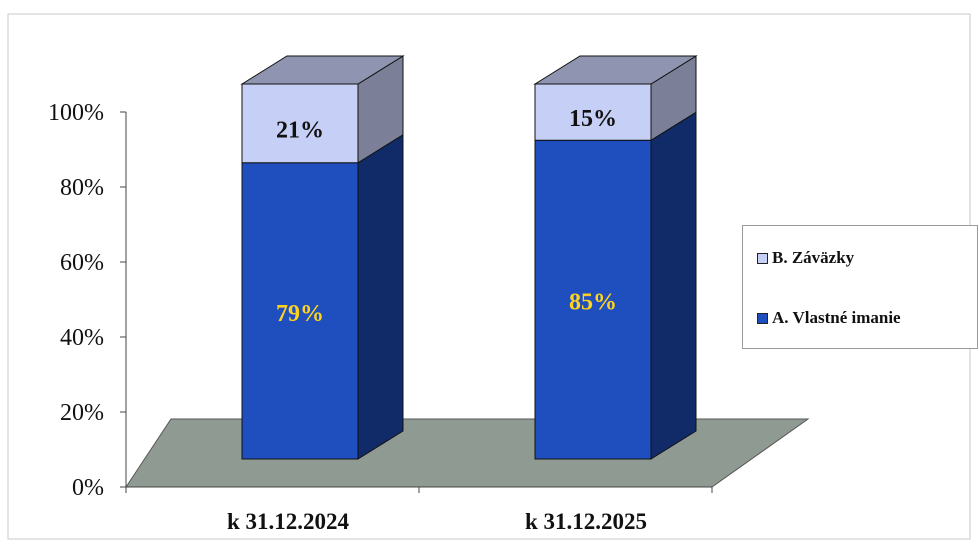  What do you see at coordinates (860, 287) in the screenshot?
I see `legend: B. Záväzky A. Vlastné imanie` at bounding box center [860, 287].